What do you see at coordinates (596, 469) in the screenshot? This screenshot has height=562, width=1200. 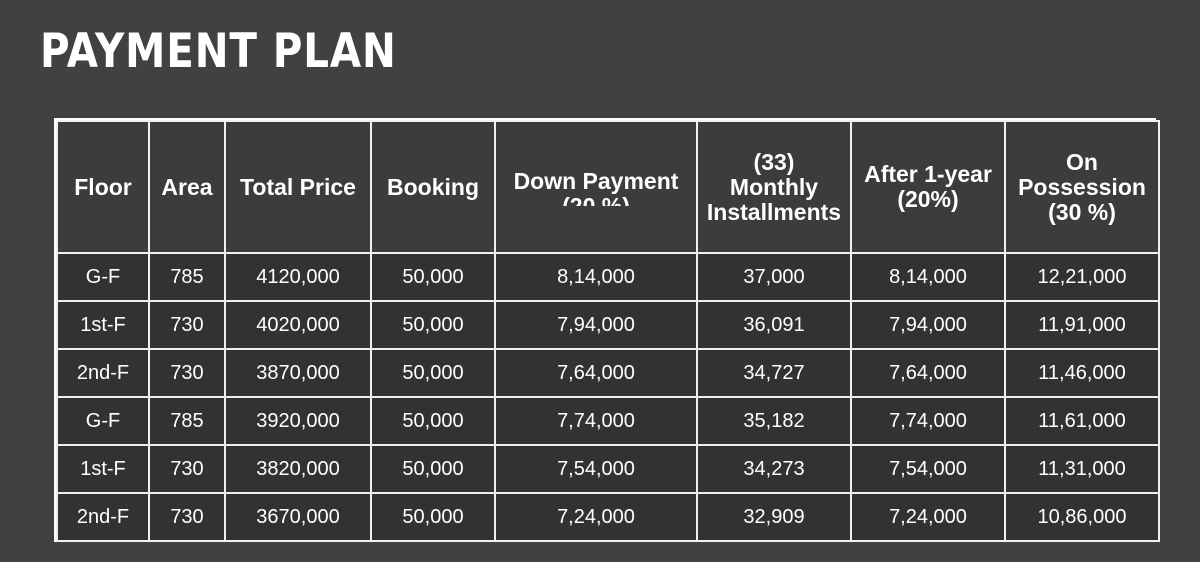 I see `cell-down-payment: 7,54,000` at bounding box center [596, 469].